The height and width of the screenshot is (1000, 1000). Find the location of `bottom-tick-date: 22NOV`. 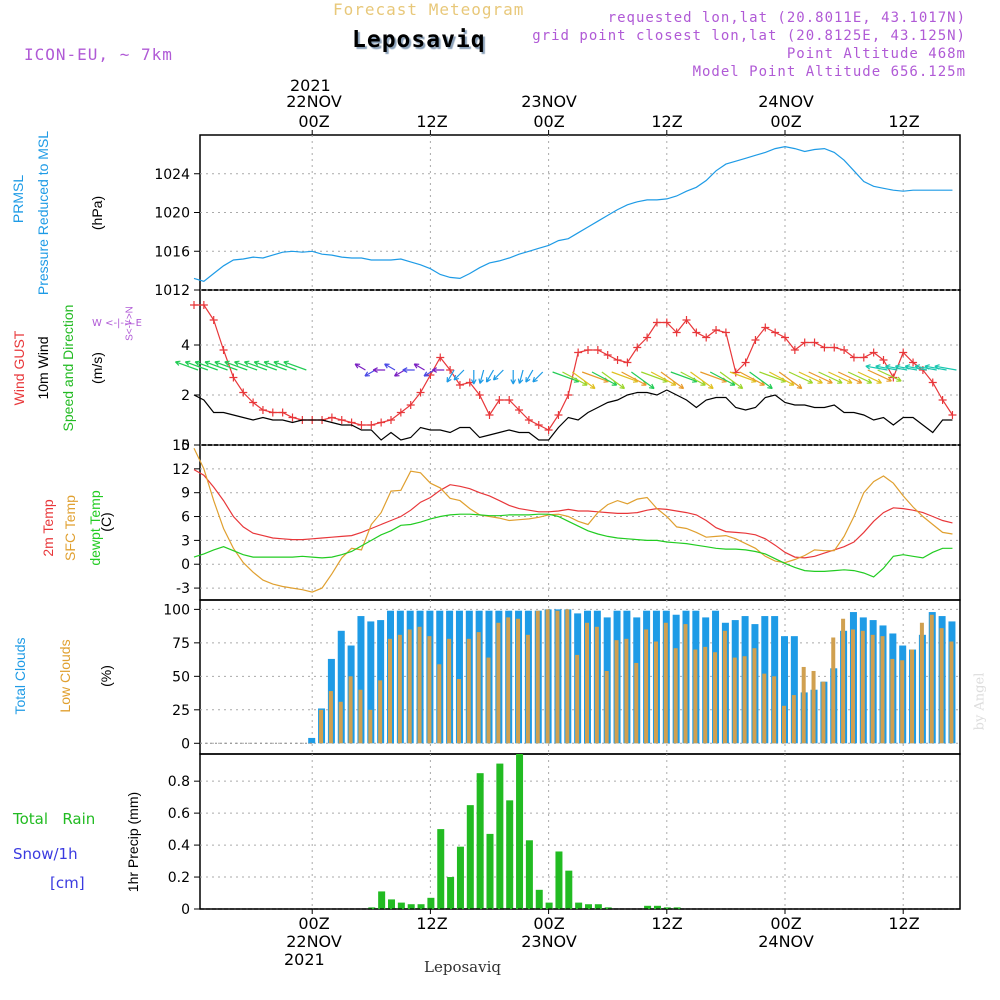

bottom-tick-date: 22NOV is located at coordinates (314, 941).